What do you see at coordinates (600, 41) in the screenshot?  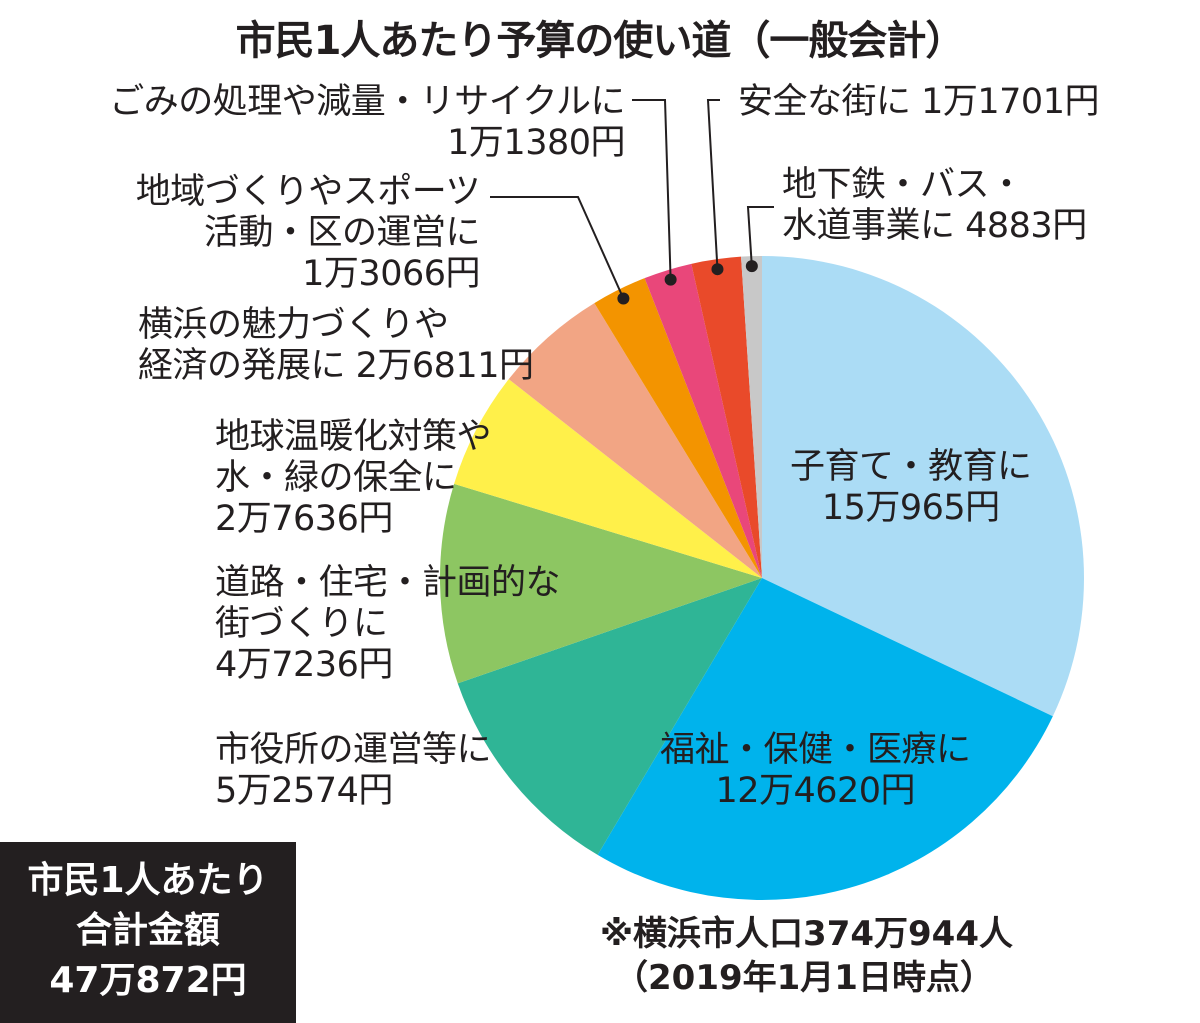 I see `chart-title: 市民1人あたり予算の使い道（一般会計）` at bounding box center [600, 41].